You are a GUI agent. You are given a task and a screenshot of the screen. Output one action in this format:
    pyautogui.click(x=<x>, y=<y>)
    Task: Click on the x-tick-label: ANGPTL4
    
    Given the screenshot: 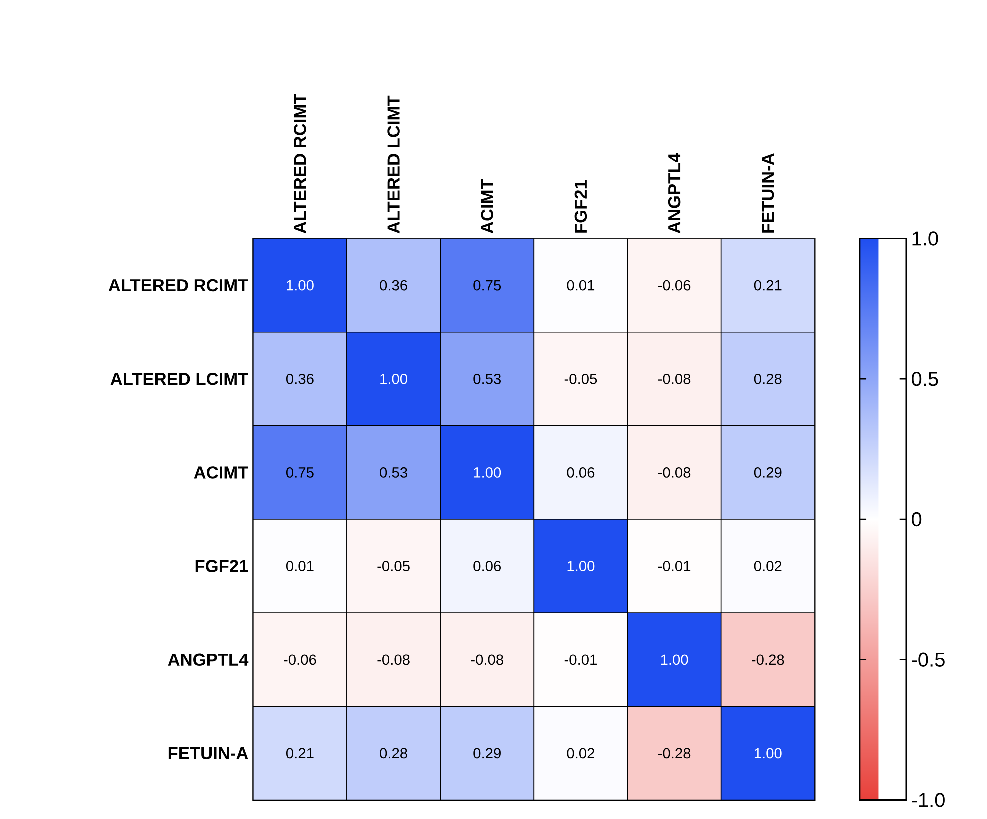 What is the action you would take?
    pyautogui.click(x=674, y=193)
    